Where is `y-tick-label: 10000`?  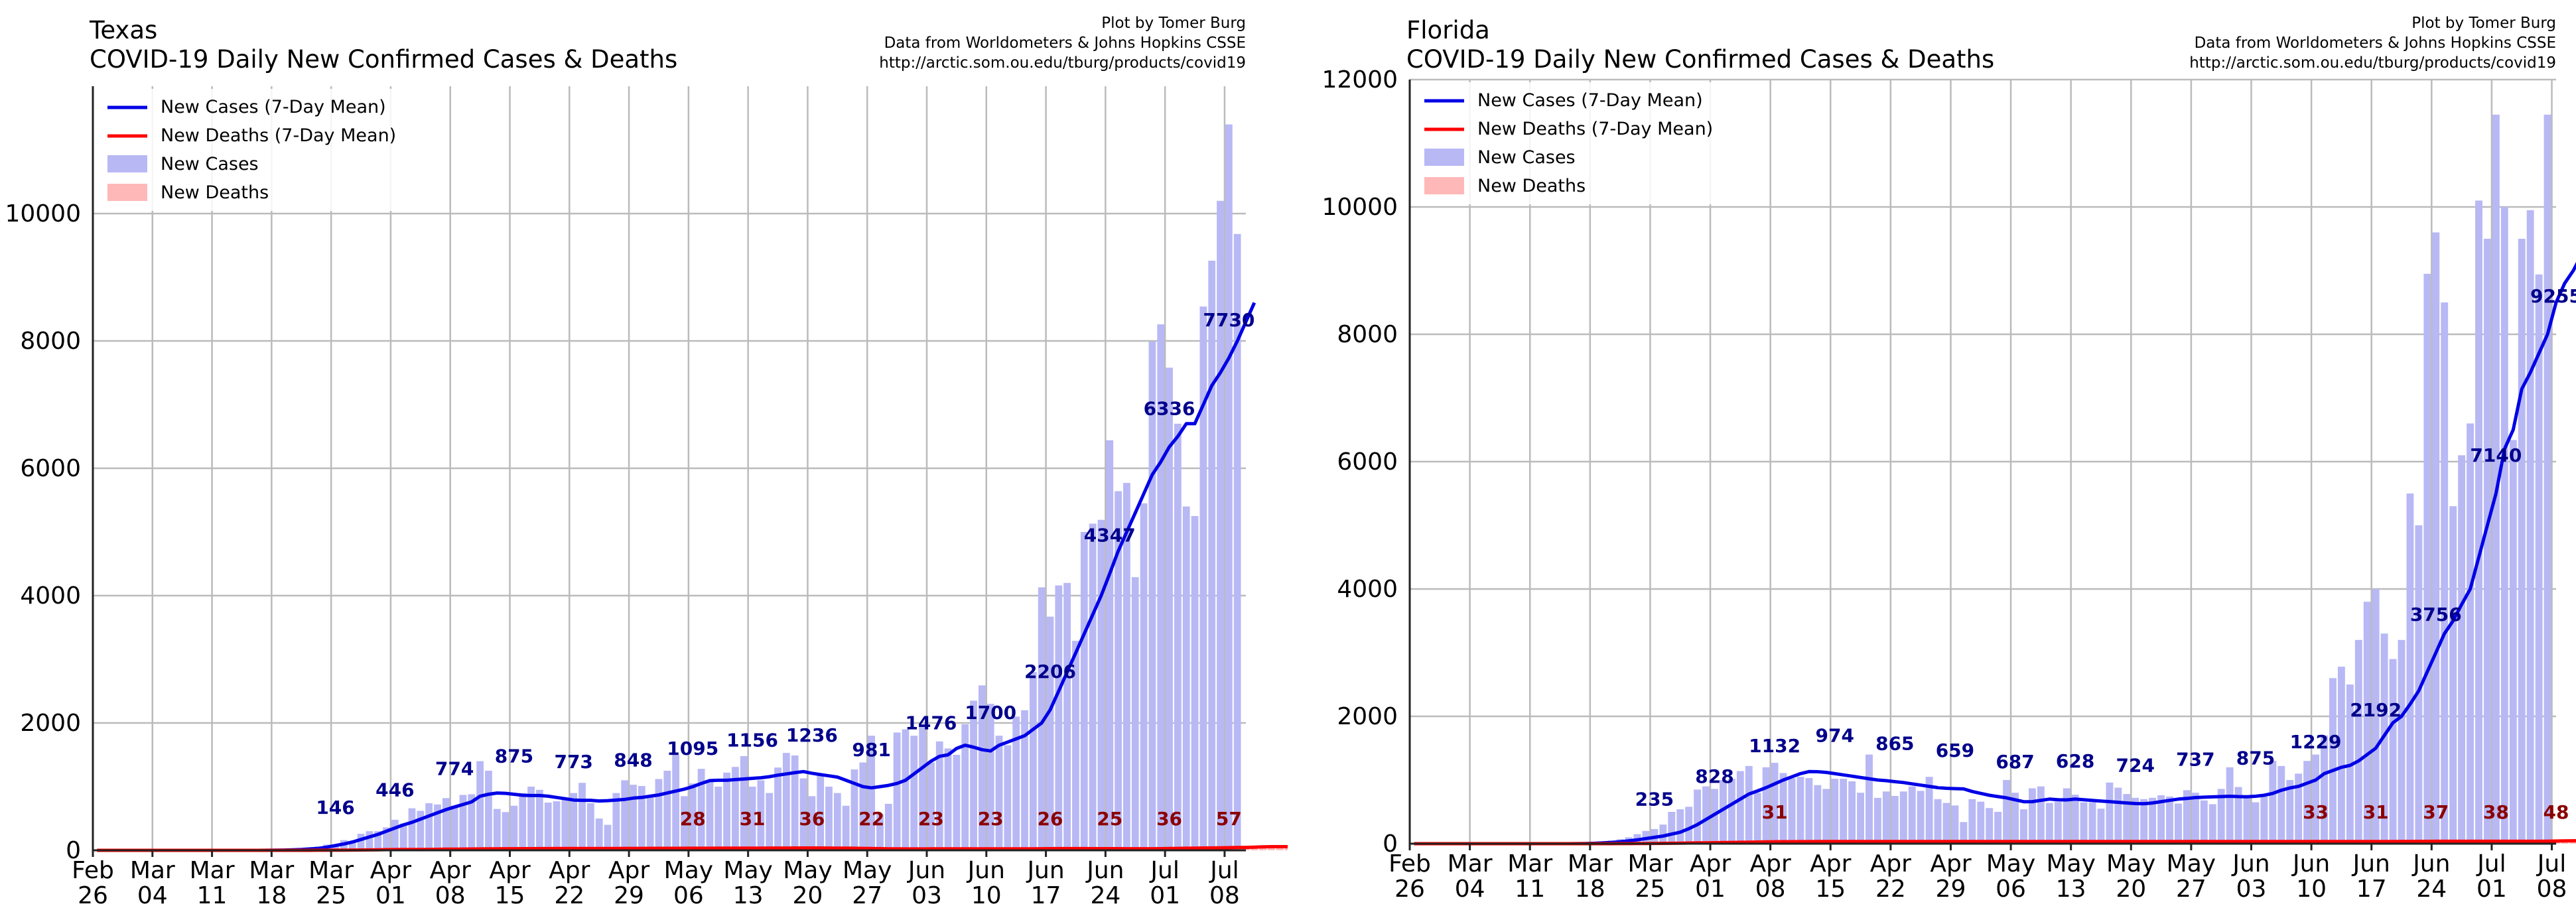
y-tick-label: 10000 is located at coordinates (43, 214).